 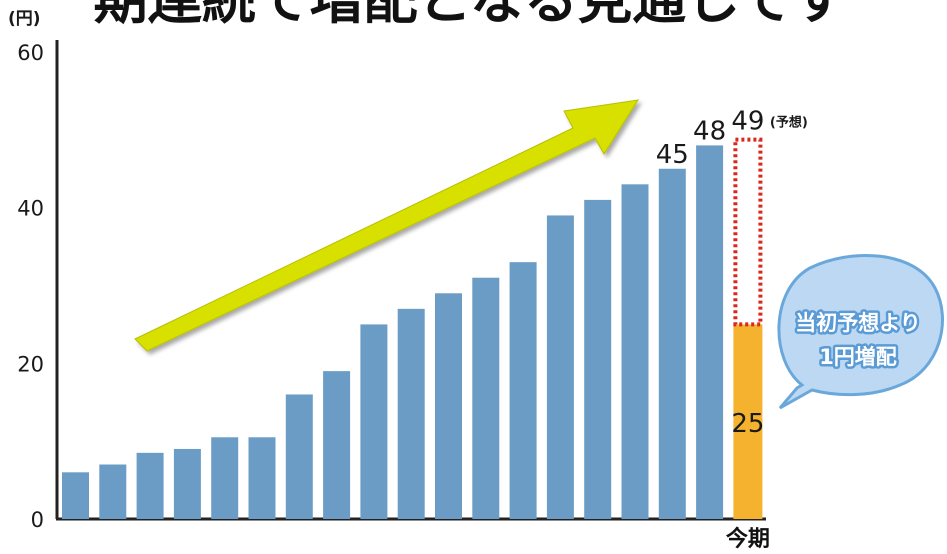 What do you see at coordinates (672, 155) in the screenshot?
I see `bar-value-label: 45` at bounding box center [672, 155].